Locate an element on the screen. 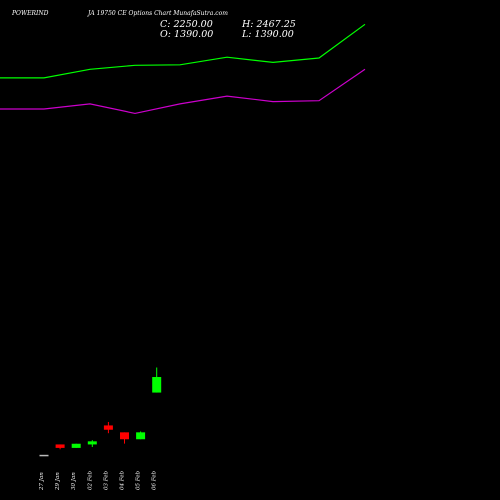 This screenshot has width=500, height=500. high-value: H: 2467.25 is located at coordinates (269, 24).